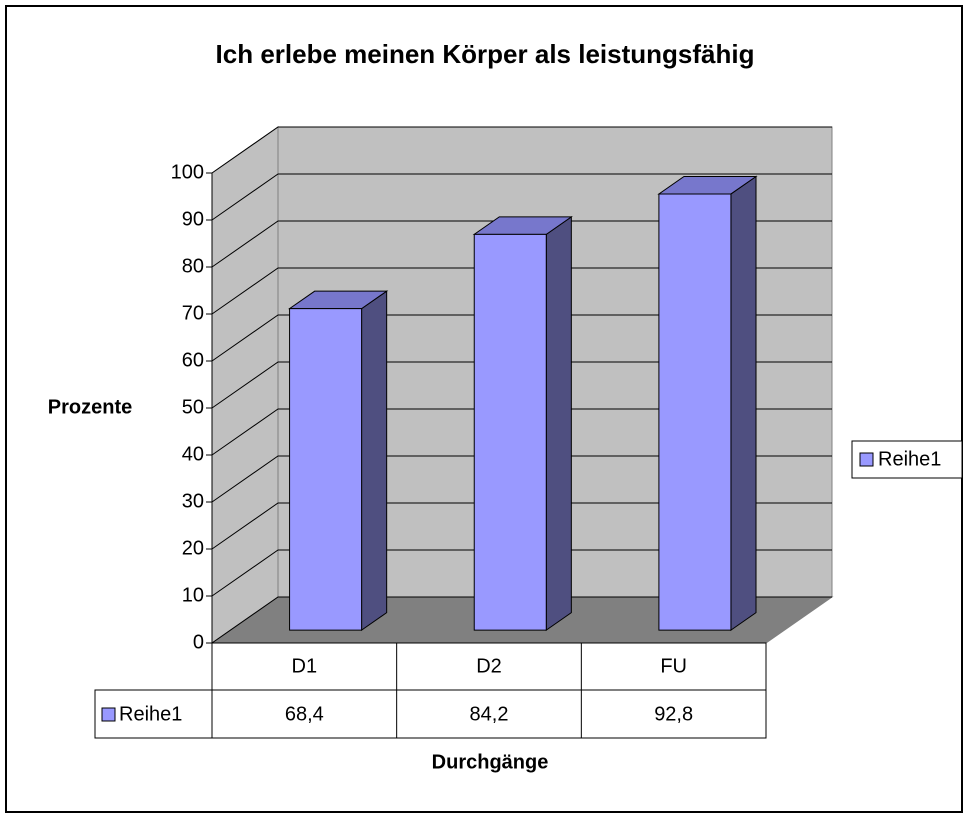  Describe the element at coordinates (193, 219) in the screenshot. I see `y-tick-label: 90` at that location.